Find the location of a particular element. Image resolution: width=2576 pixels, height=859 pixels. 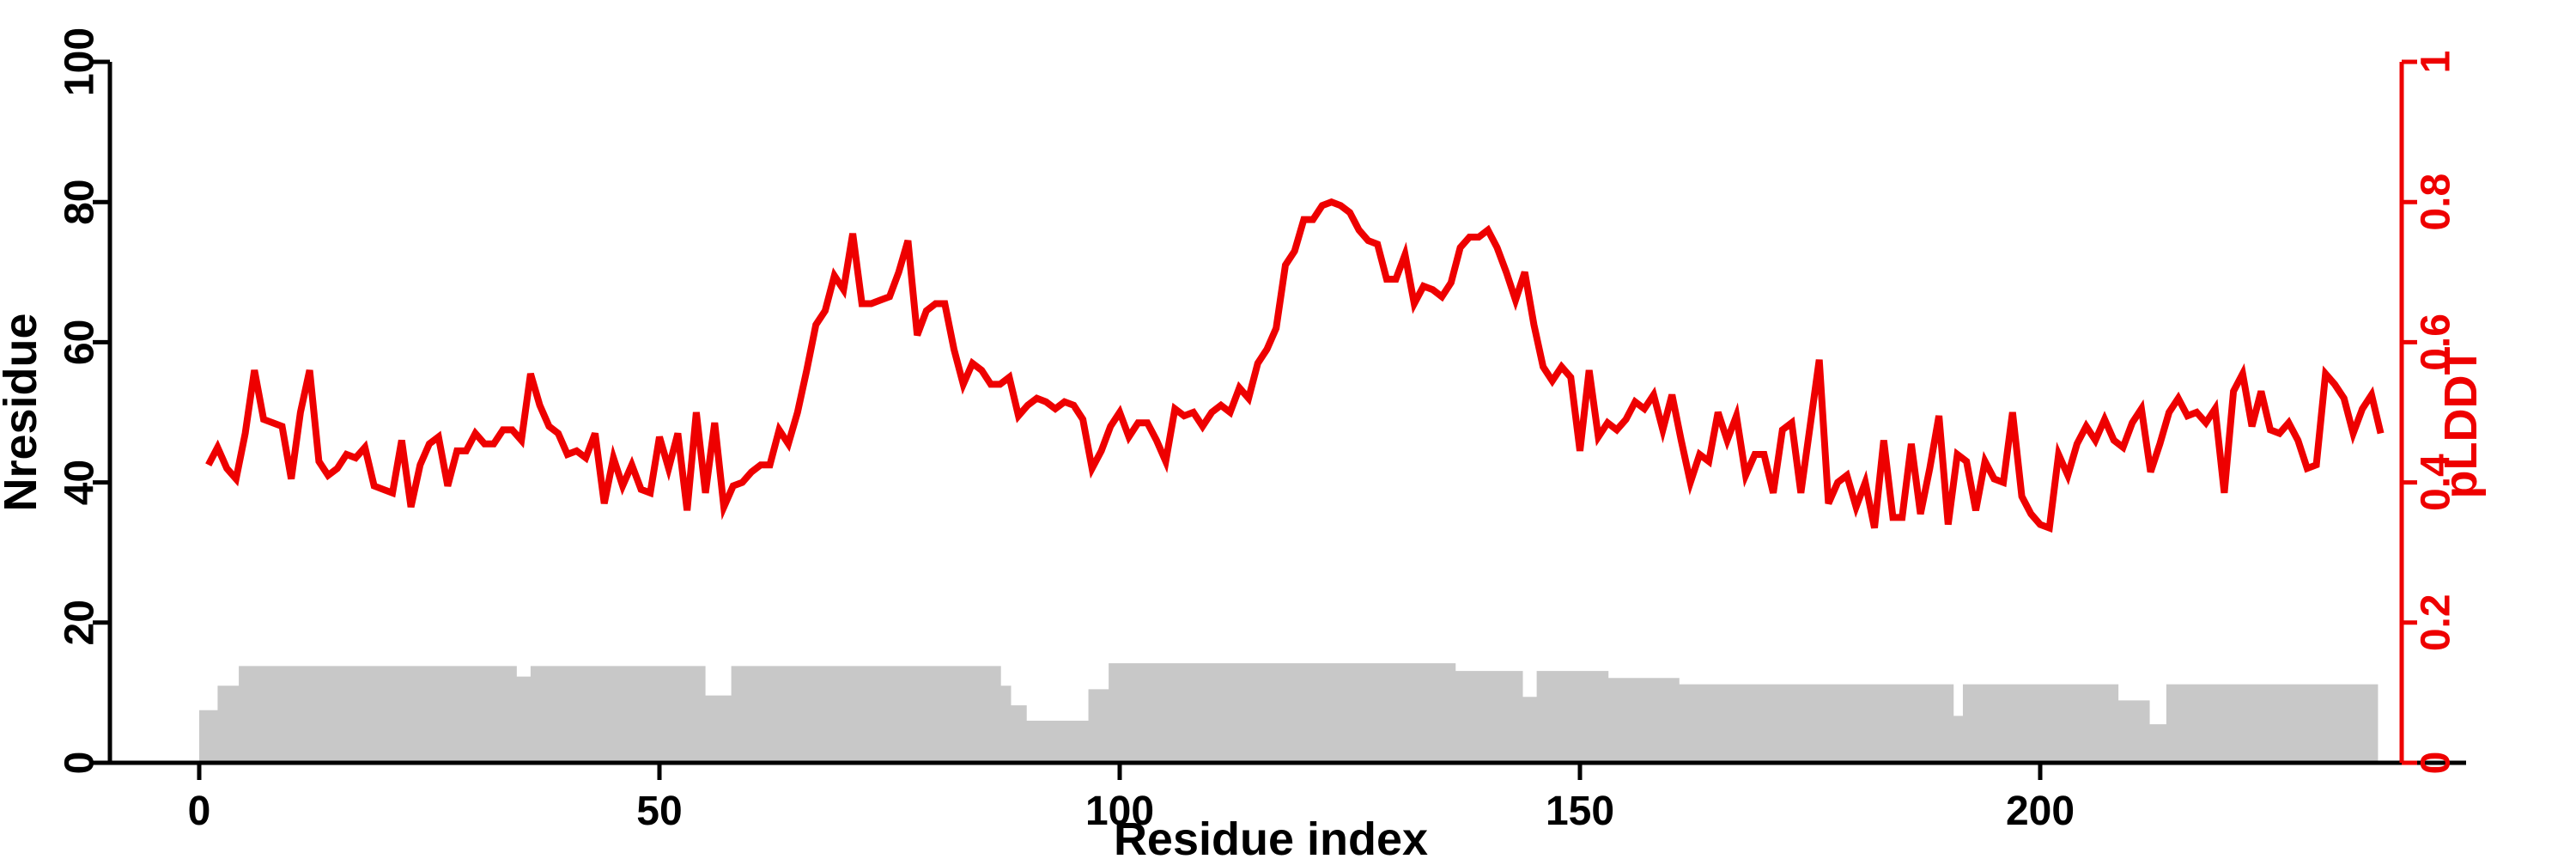

right-tick-label: 1 is located at coordinates (2436, 63).